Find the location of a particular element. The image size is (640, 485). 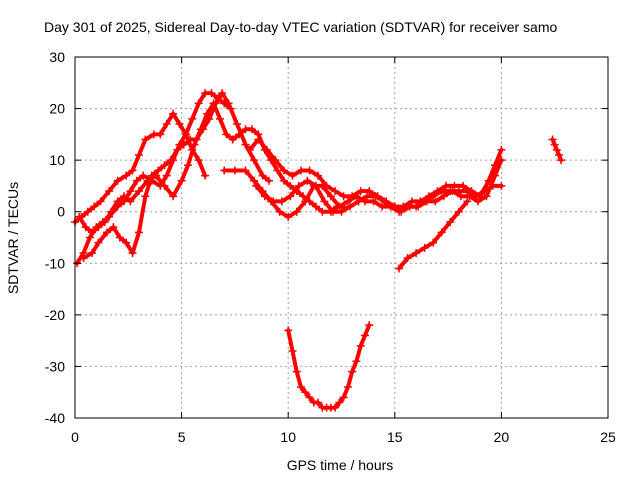

x-tick-label: 0 is located at coordinates (75, 437).